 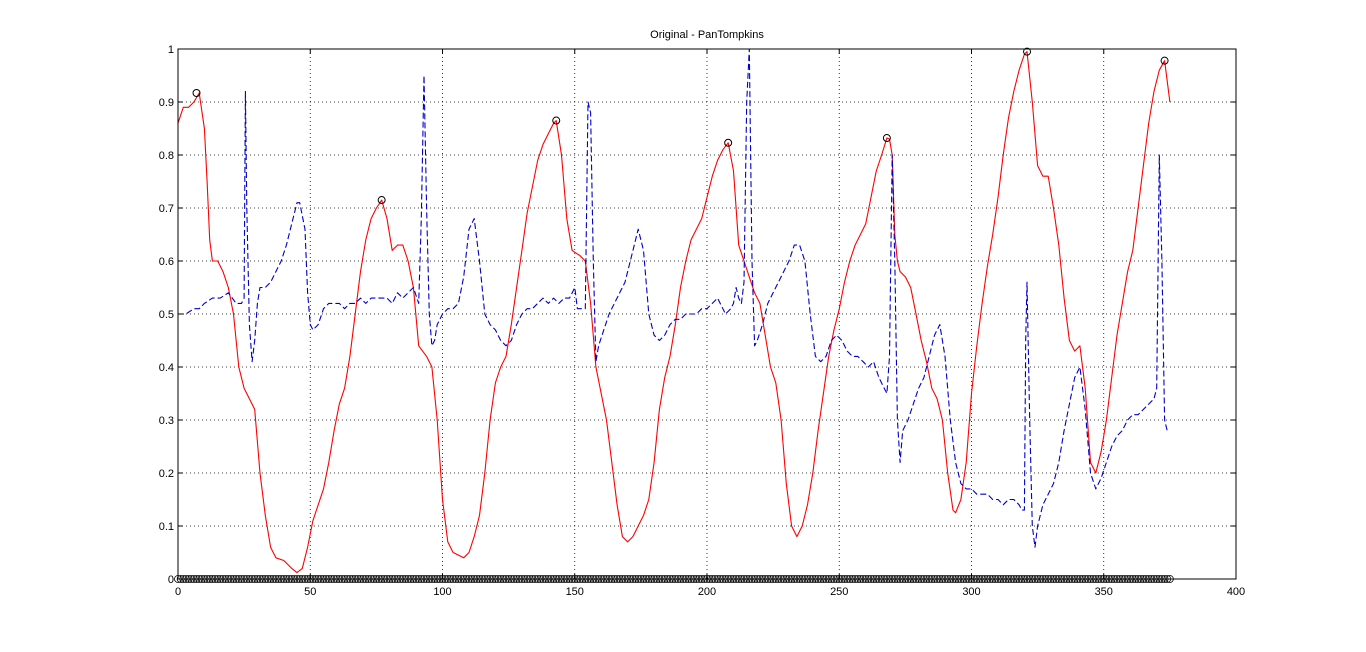 What do you see at coordinates (707, 35) in the screenshot?
I see `chart-title: Original - PanTompkins` at bounding box center [707, 35].